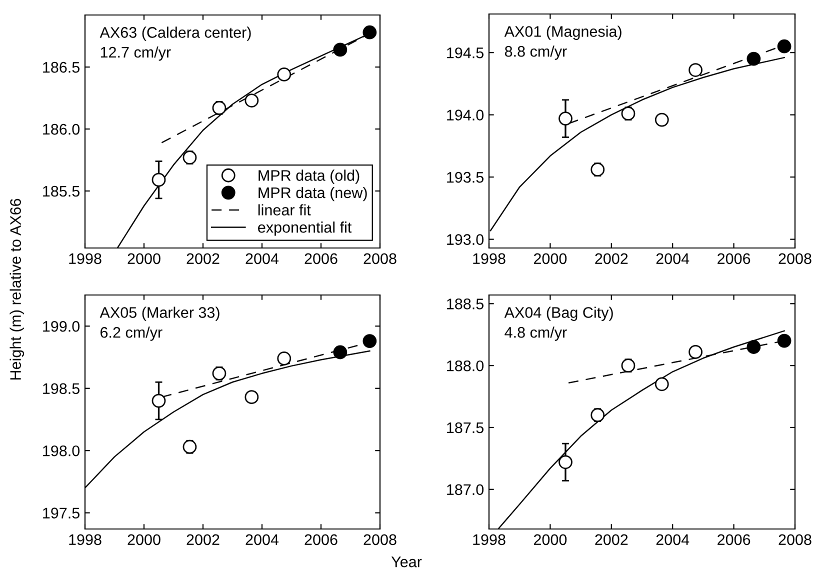 The width and height of the screenshot is (813, 579). Describe the element at coordinates (535, 333) in the screenshot. I see `text: 4.8 cm/yr` at that location.